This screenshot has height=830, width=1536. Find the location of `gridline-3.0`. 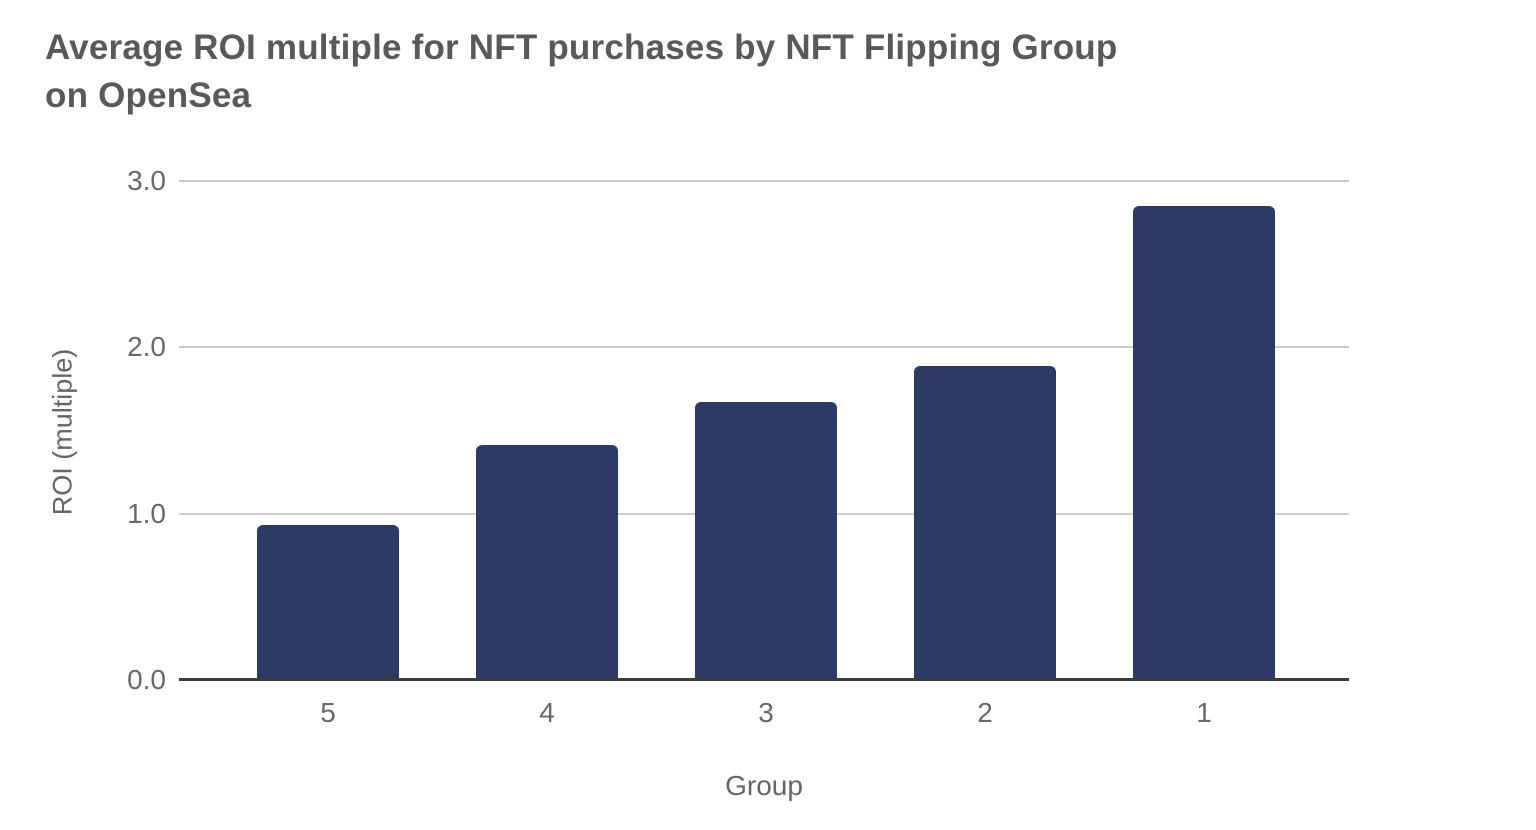

gridline-3.0 is located at coordinates (764, 181).